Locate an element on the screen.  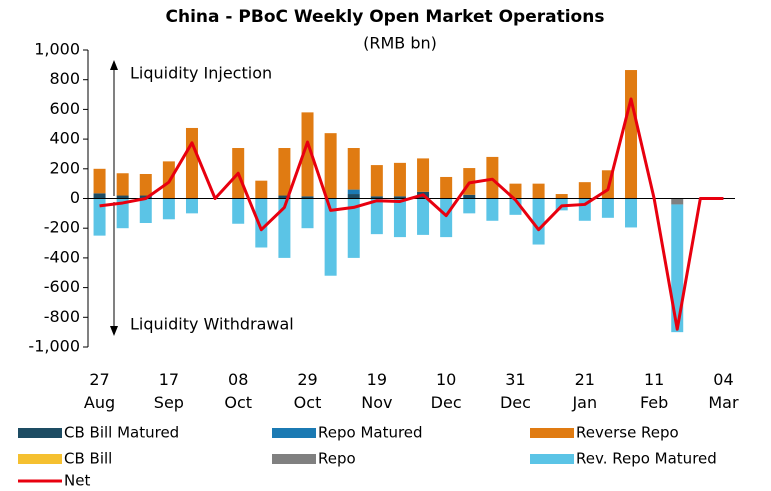
x-tick-label: 27 Aug is located at coordinates (99, 391).